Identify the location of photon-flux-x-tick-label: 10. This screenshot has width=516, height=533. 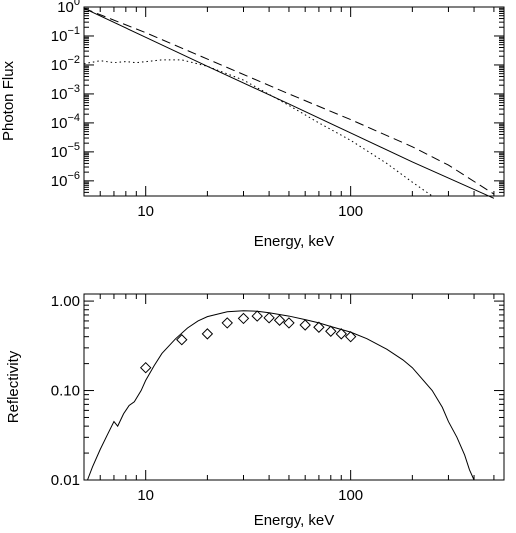
(145, 211).